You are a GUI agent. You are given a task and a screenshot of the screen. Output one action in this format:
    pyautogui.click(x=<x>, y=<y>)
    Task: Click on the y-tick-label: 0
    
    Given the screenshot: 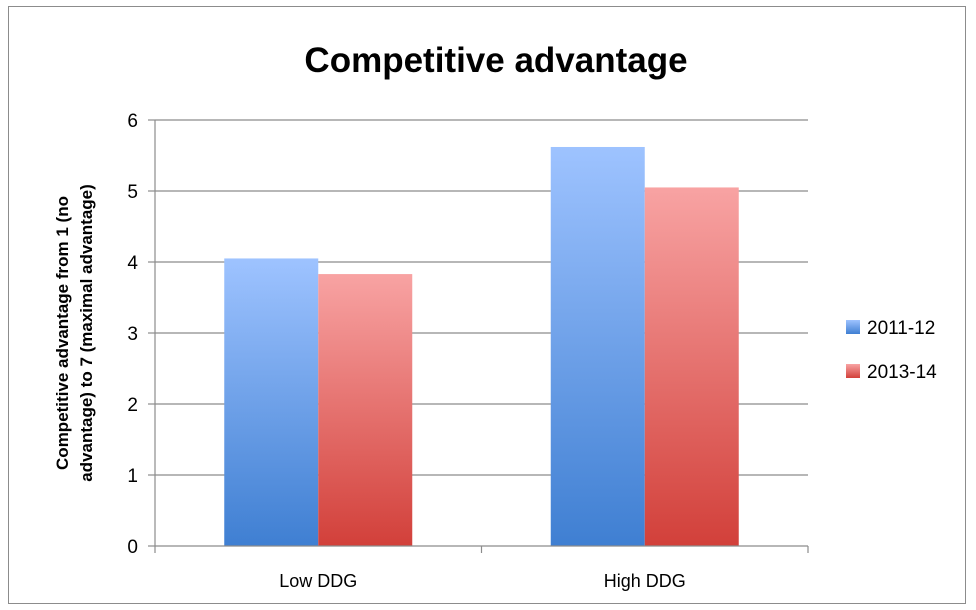 What is the action you would take?
    pyautogui.click(x=132, y=547)
    